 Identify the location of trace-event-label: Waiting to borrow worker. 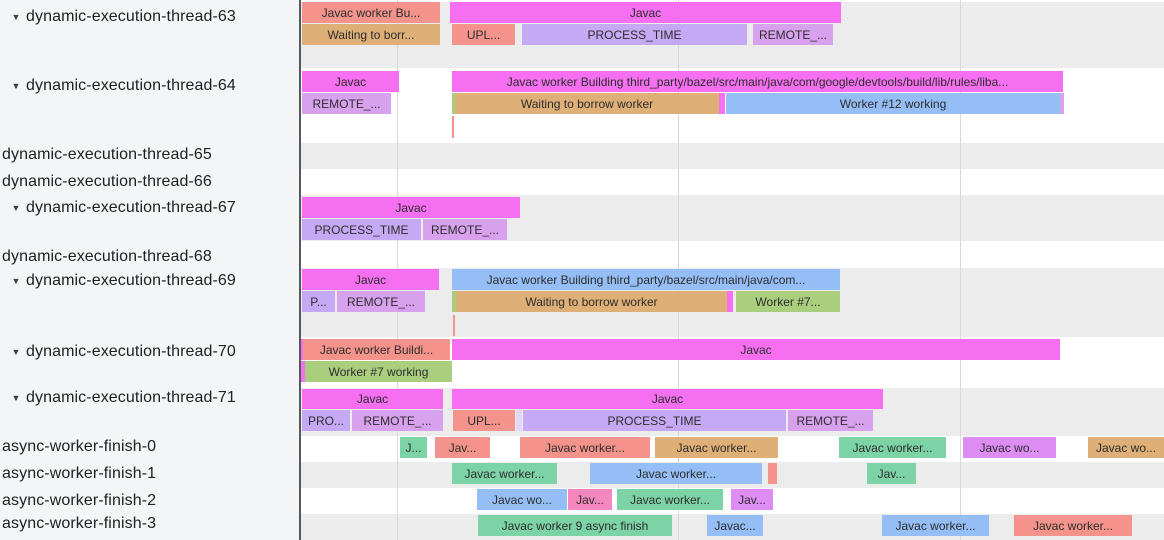
(591, 301).